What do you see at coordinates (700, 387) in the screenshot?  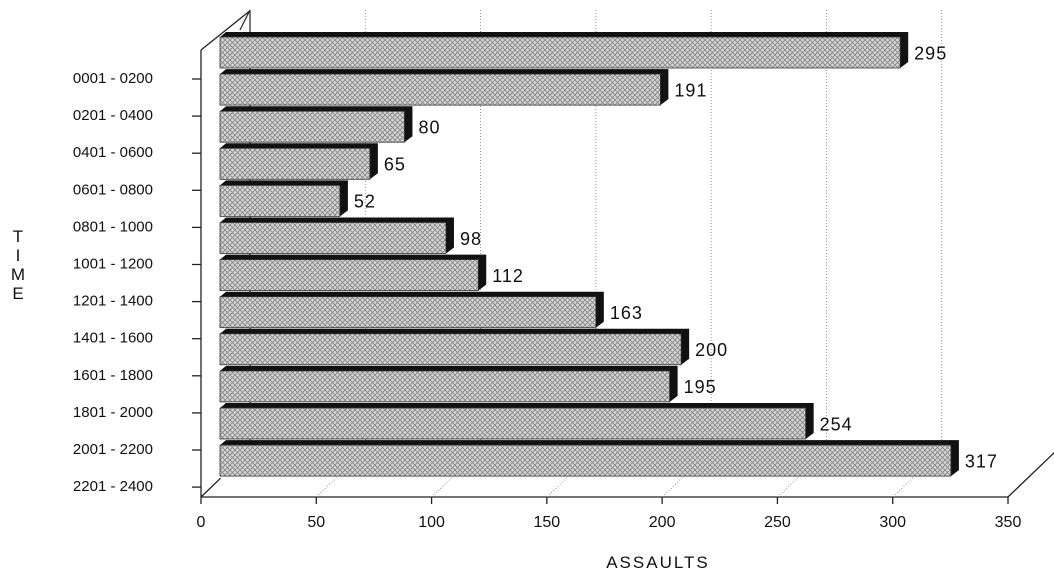 I see `data-label: 195` at bounding box center [700, 387].